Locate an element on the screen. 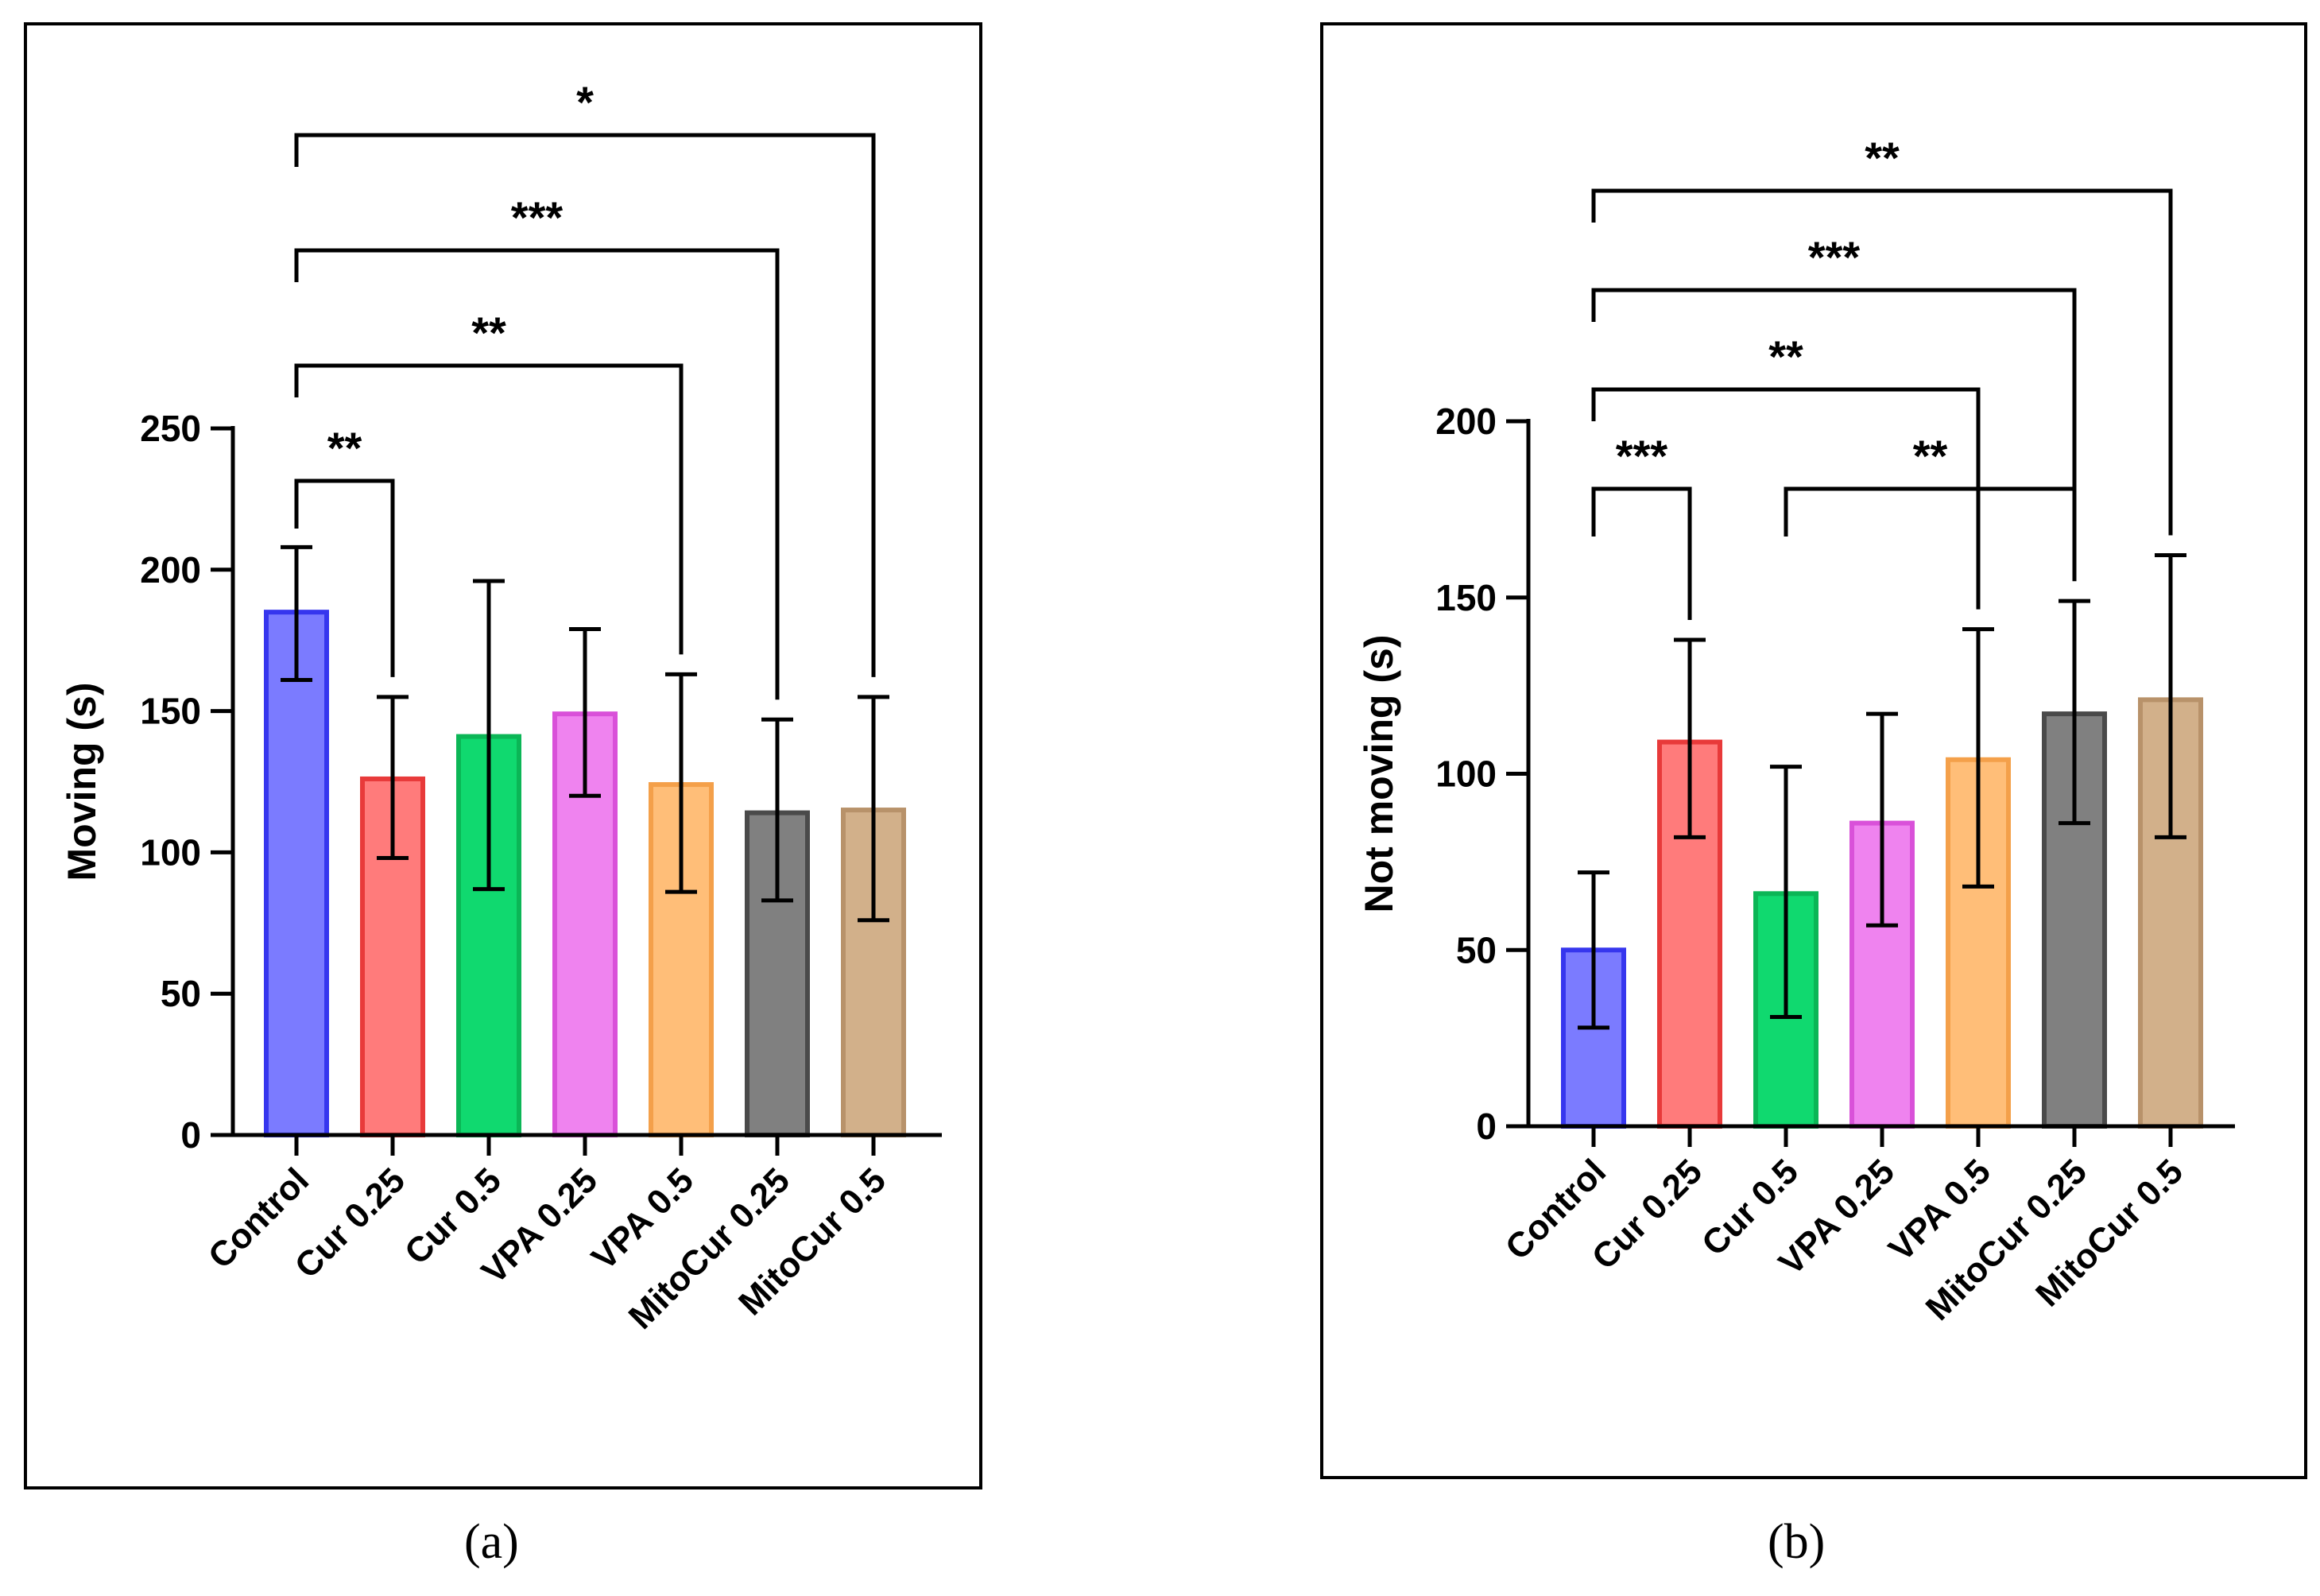  panel-a-y-tick-label: 200 is located at coordinates (170, 570).